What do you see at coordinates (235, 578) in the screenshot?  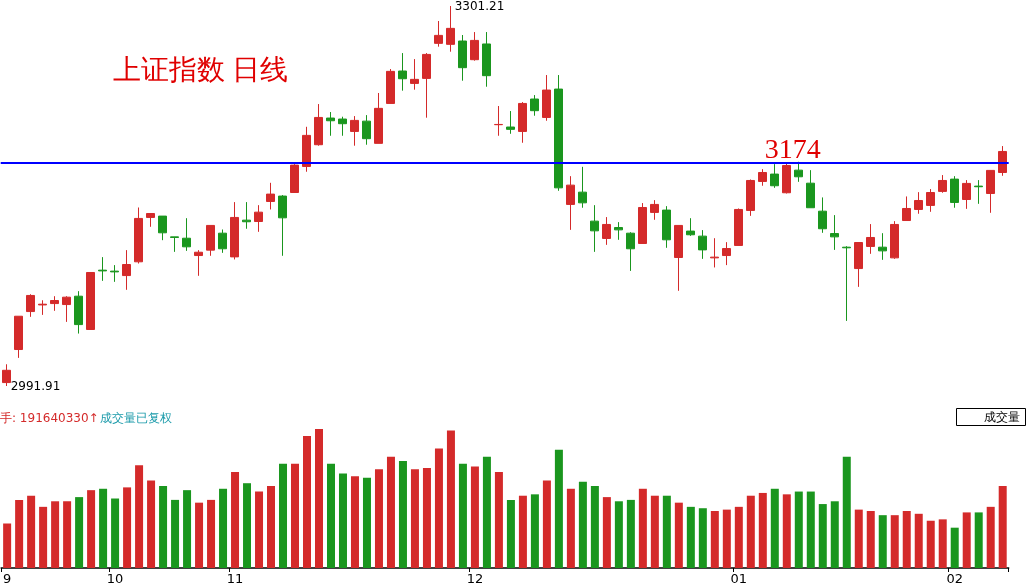 I see `x-tick-label: 11` at bounding box center [235, 578].